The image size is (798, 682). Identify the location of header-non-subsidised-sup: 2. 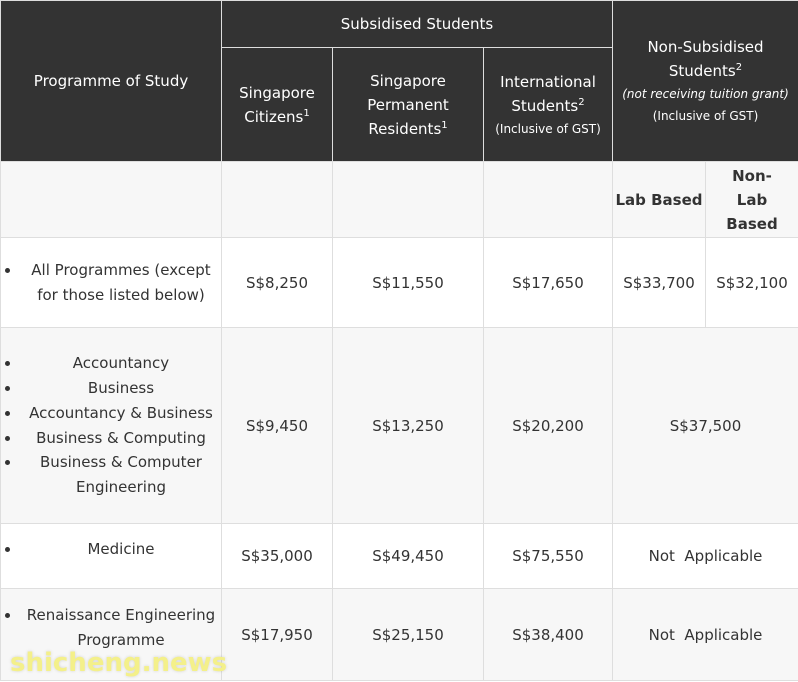
(739, 67).